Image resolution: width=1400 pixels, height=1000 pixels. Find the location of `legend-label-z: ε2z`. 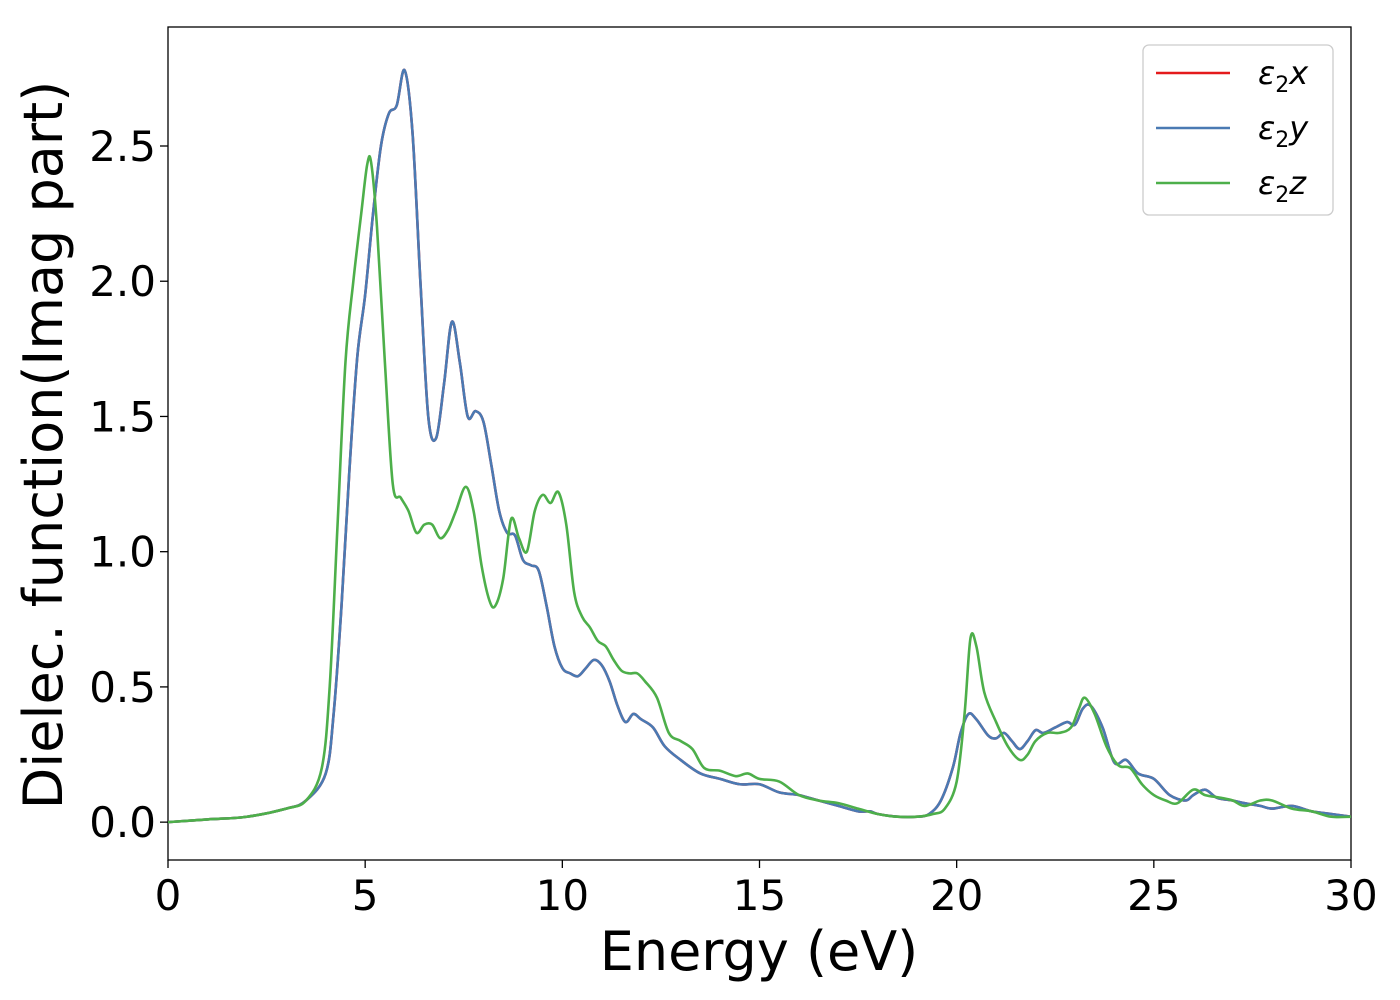

legend-label-z: ε2z is located at coordinates (1282, 186).